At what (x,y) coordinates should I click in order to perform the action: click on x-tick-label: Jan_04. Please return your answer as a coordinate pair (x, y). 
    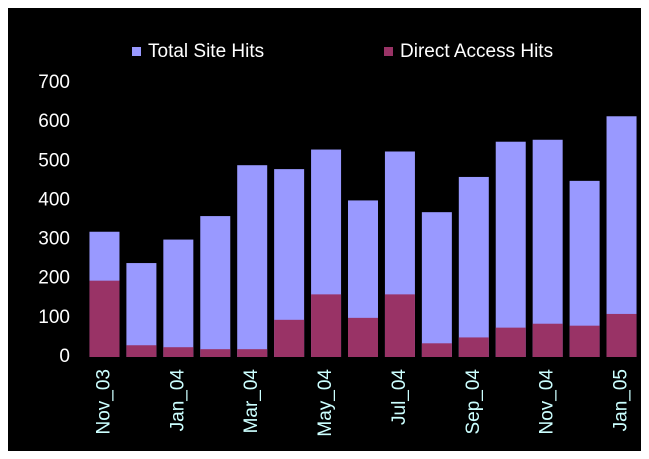
    Looking at the image, I should click on (177, 400).